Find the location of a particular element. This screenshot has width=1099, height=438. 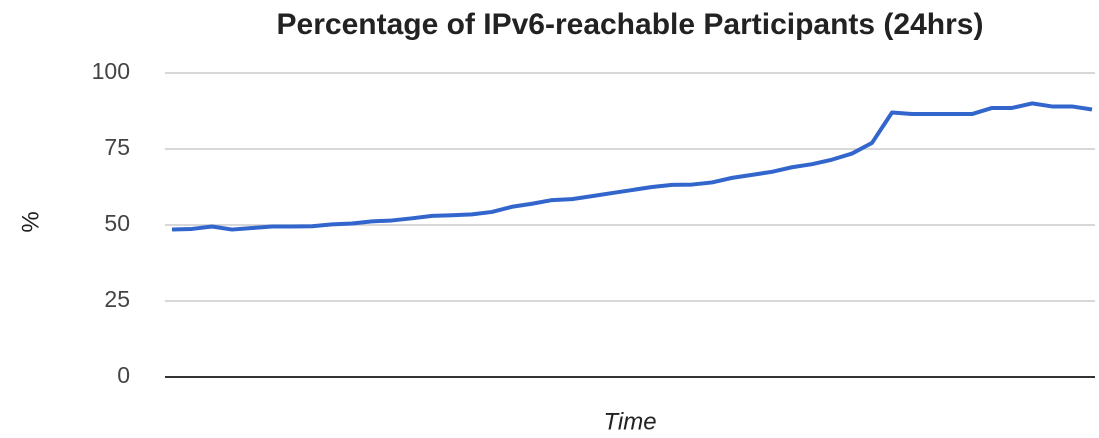

y-tick-label: 100 is located at coordinates (111, 71).